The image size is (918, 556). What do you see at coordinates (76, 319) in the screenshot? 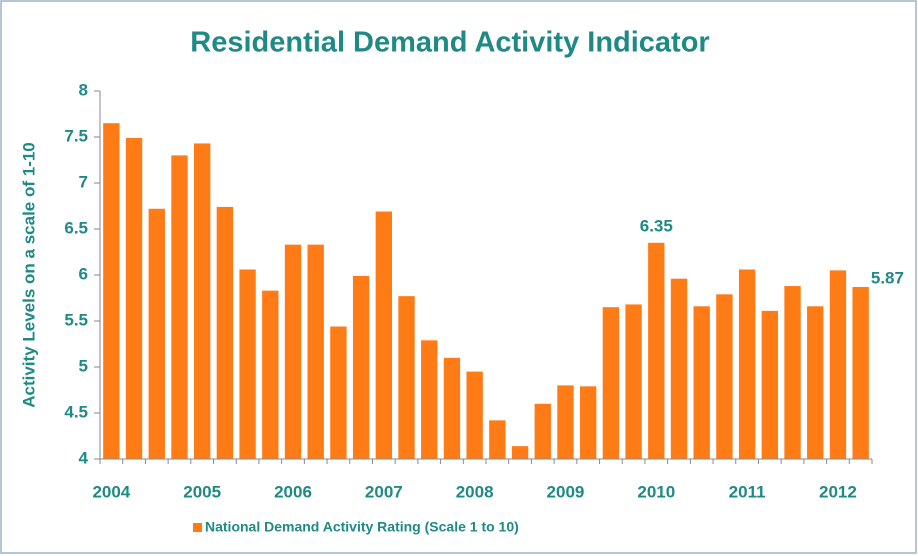
I see `y-tick-label: 5.5` at bounding box center [76, 319].